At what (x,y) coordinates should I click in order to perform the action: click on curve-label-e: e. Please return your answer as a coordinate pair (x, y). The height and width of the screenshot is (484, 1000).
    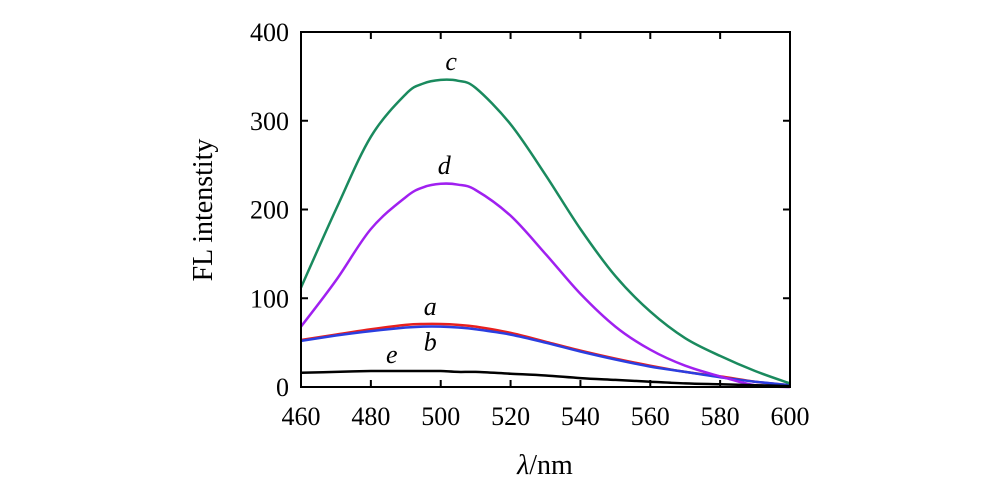
    Looking at the image, I should click on (392, 354).